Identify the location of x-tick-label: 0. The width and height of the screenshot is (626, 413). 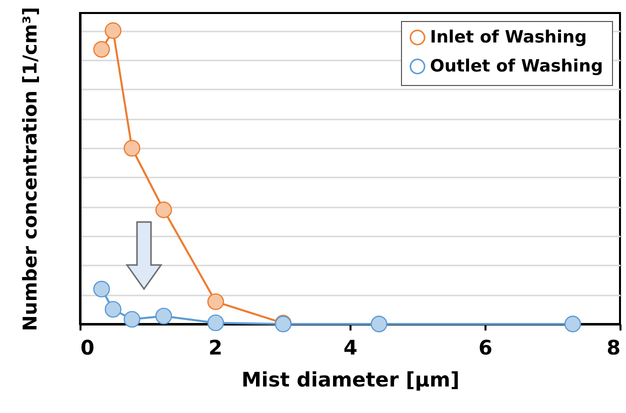
(87, 348).